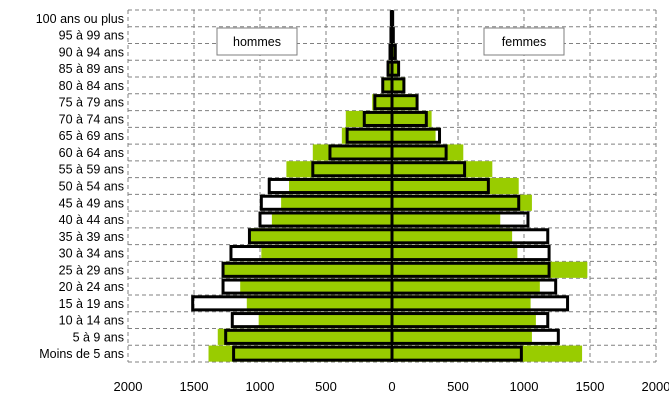  Describe the element at coordinates (91, 170) in the screenshot. I see `age-group-label: 55 à 59 ans` at that location.